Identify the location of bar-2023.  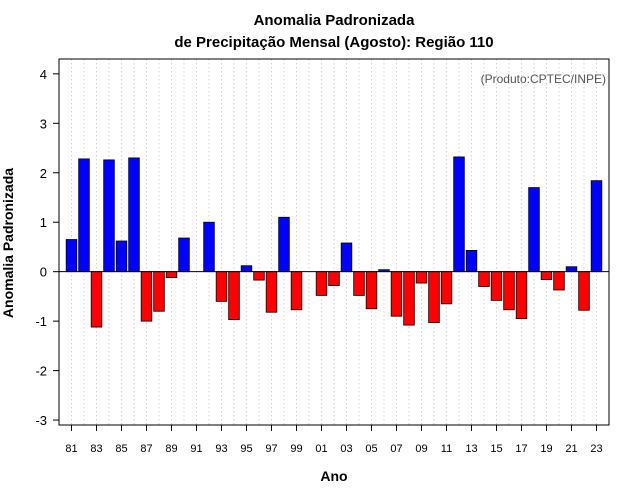
(596, 226).